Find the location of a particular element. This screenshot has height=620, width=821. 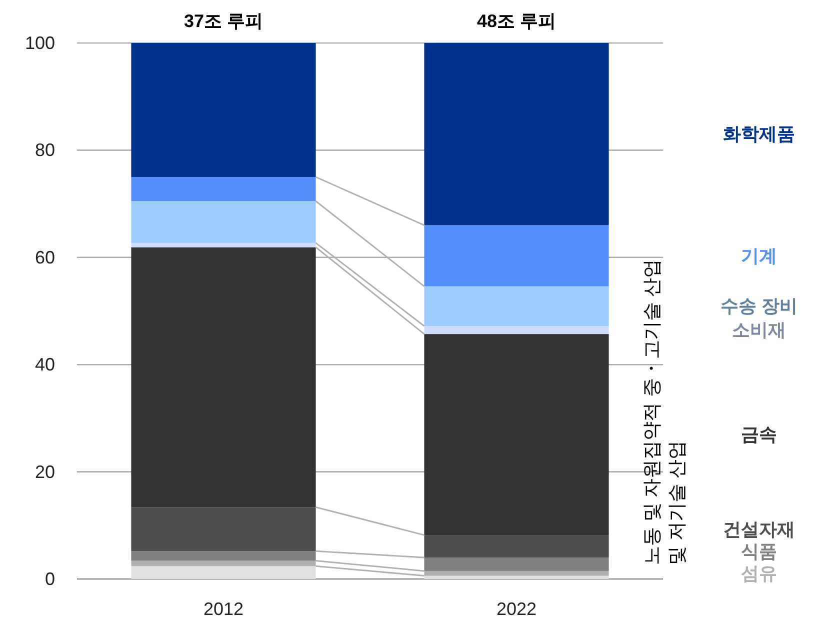

x-tick-label: 2012 is located at coordinates (223, 609).